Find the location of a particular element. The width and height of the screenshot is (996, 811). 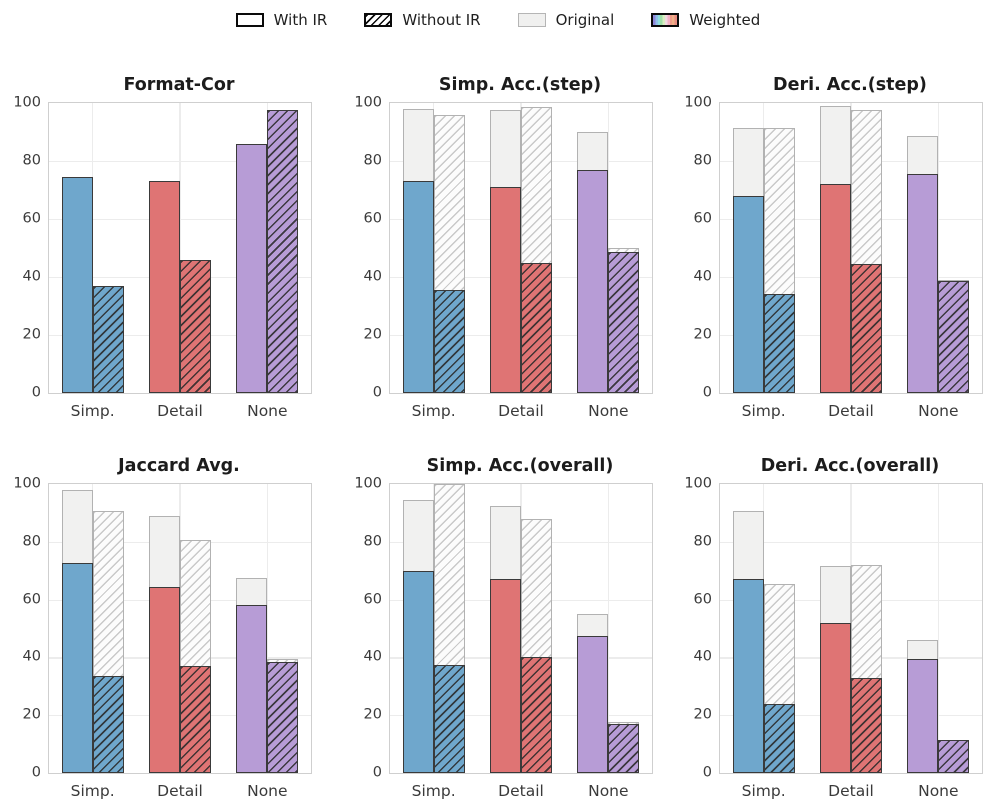

chart-title: Format-Cor is located at coordinates (179, 85).